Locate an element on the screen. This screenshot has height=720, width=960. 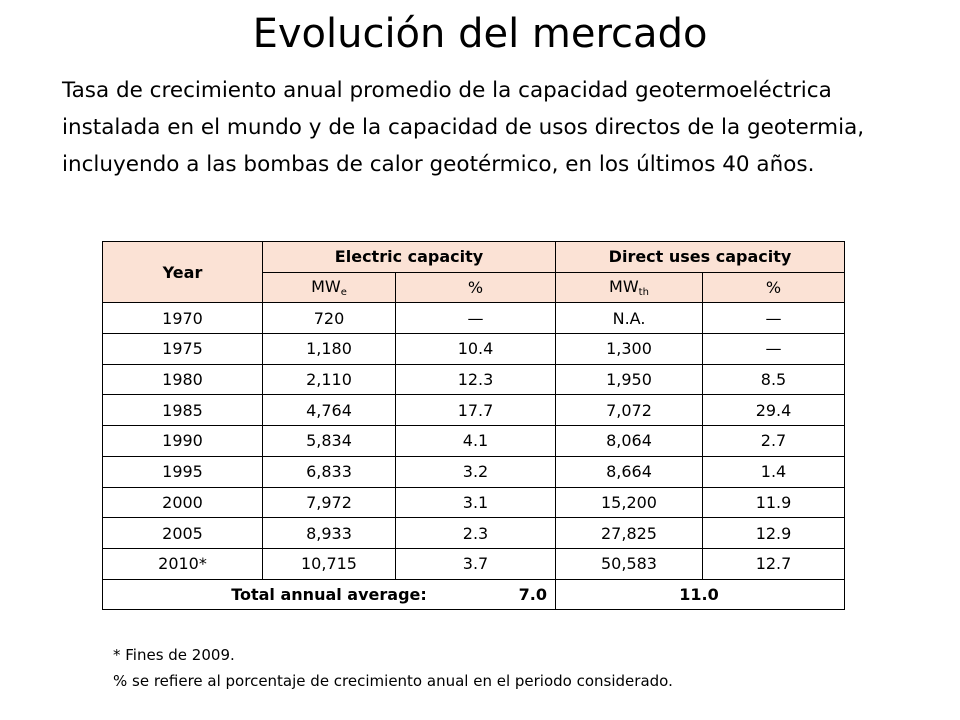
header-direct-percent: % is located at coordinates (773, 287).